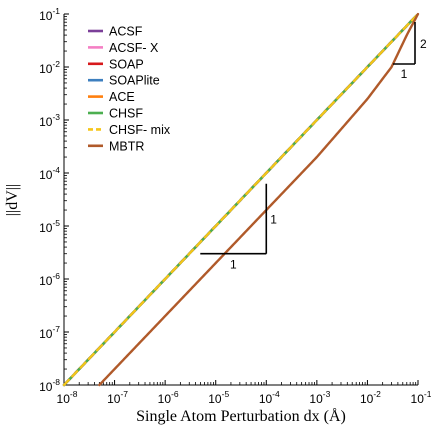 The height and width of the screenshot is (428, 431). I want to click on x-tick-label: 10⁻², so click(370, 397).